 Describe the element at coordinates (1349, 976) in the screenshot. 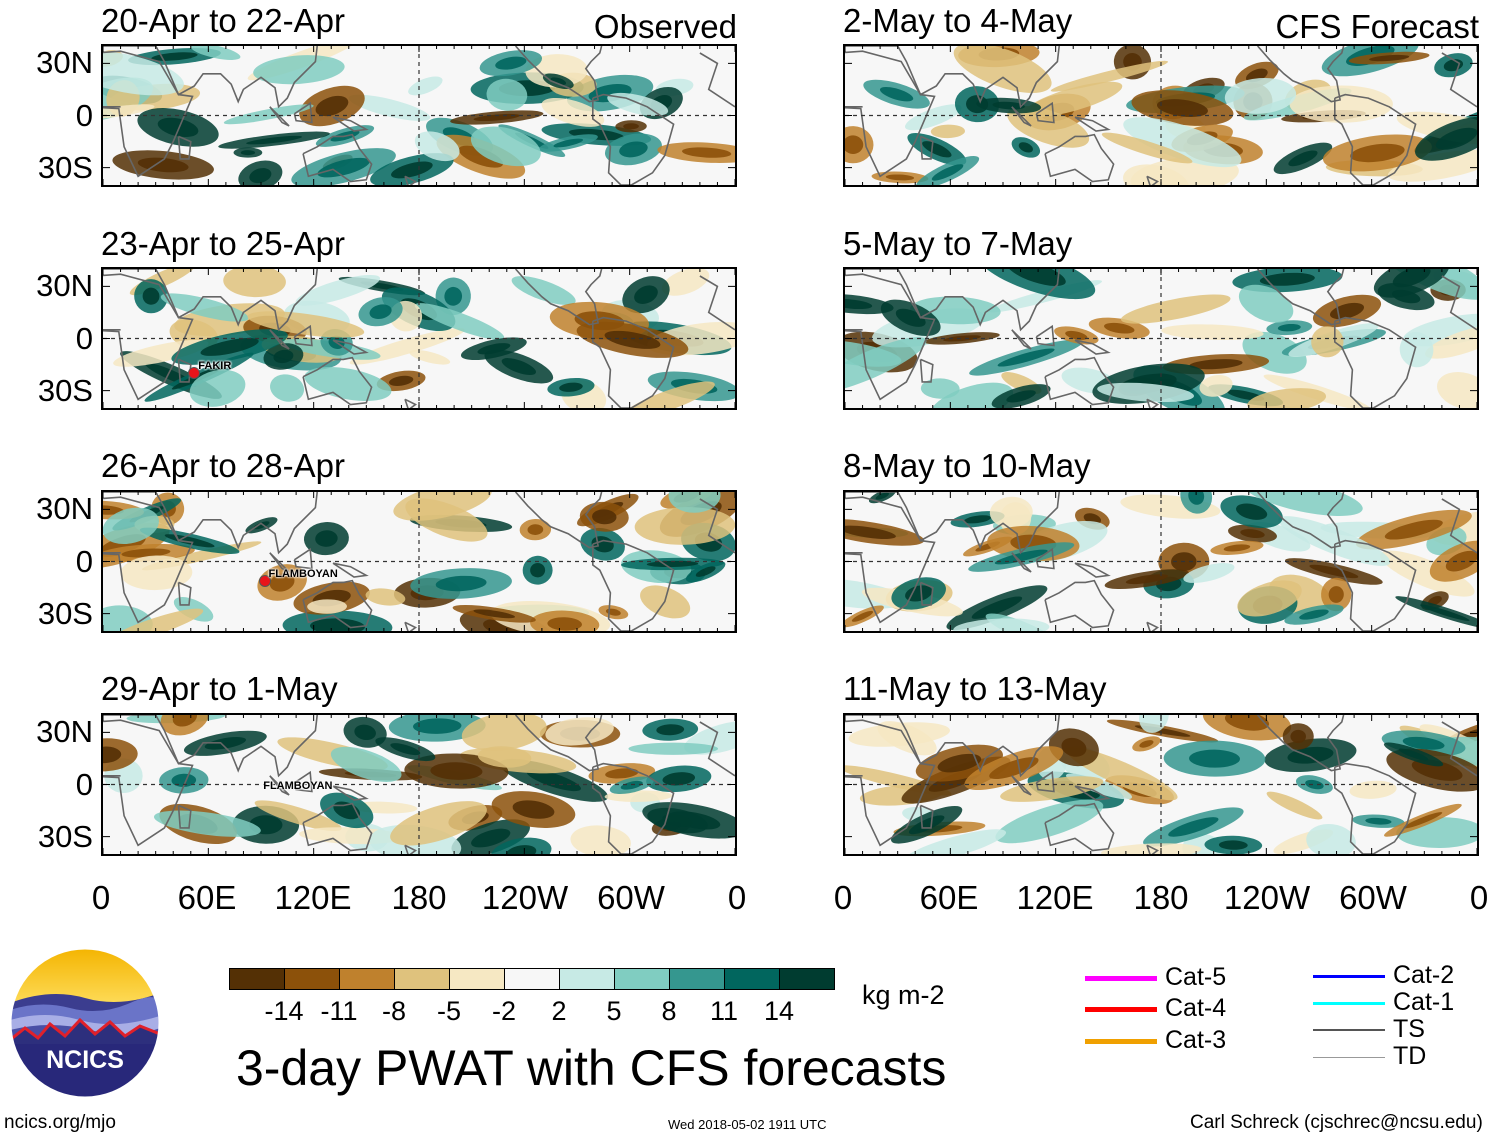

I see `legend-swatch` at that location.